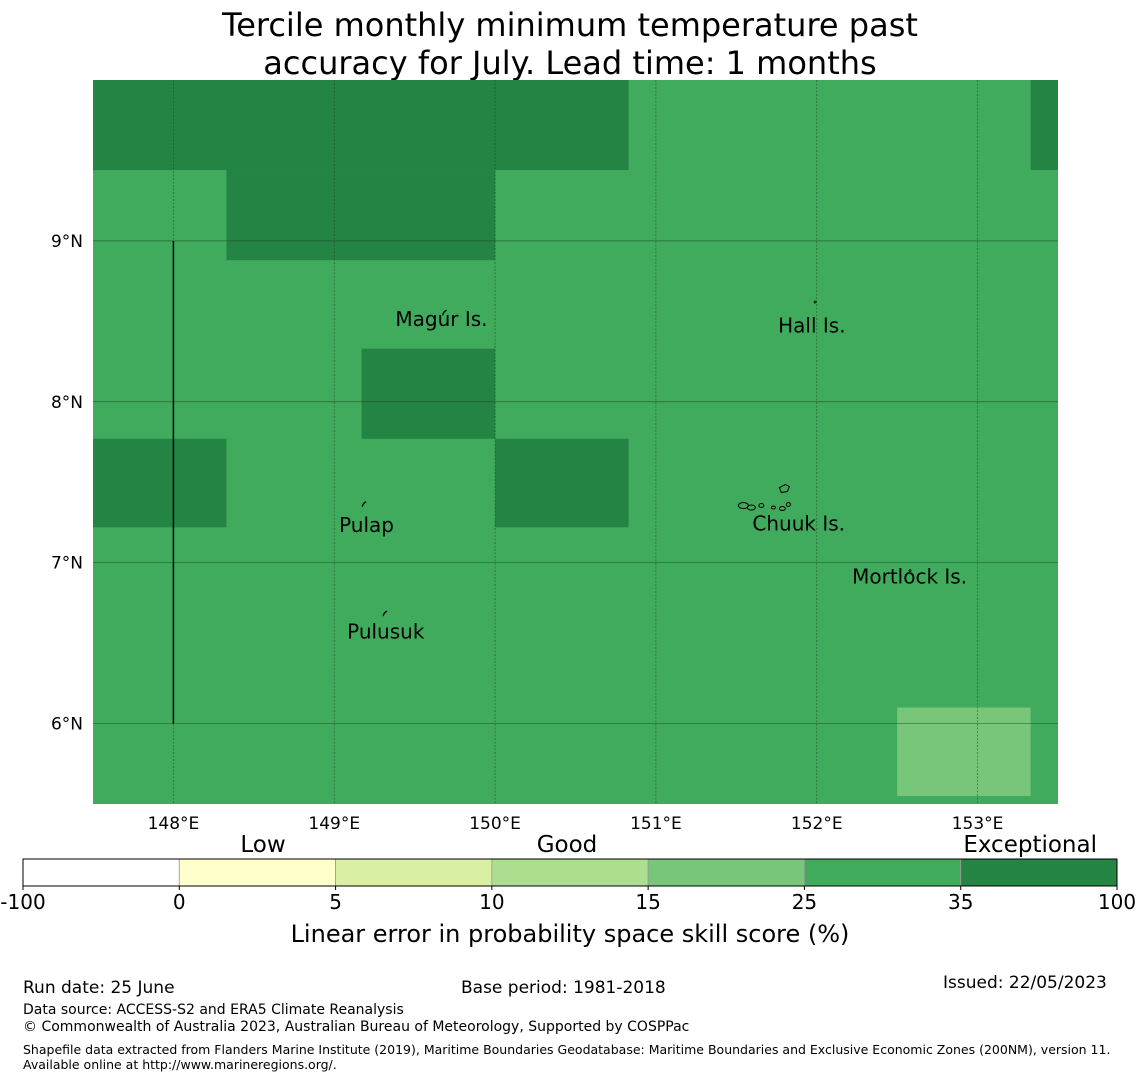 The height and width of the screenshot is (1080, 1140). I want to click on latitude-tick-label: 9°N, so click(67, 242).